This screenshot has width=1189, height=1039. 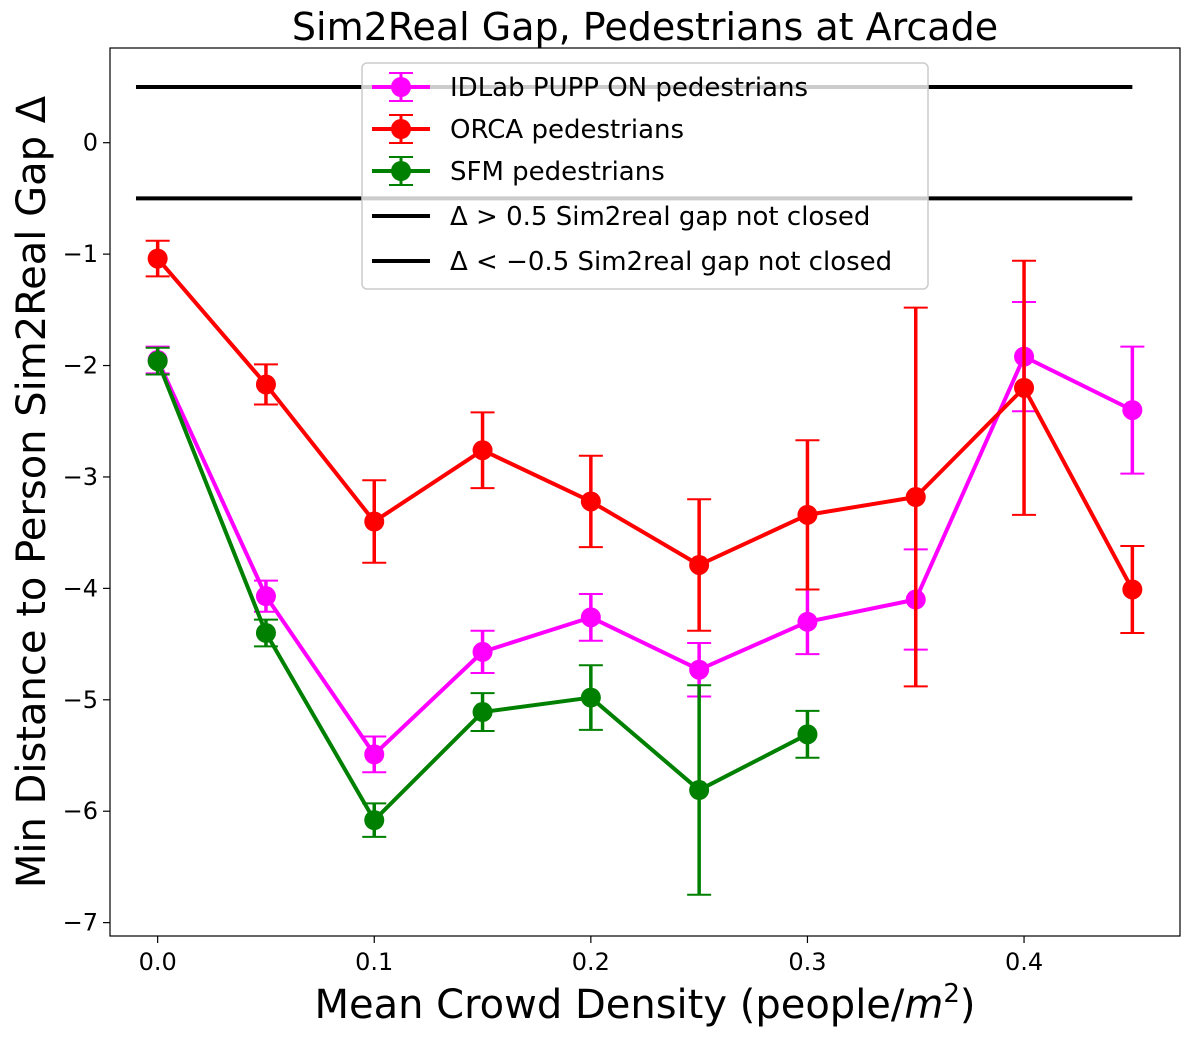 What do you see at coordinates (80, 366) in the screenshot?
I see `y-tick-label: −2` at bounding box center [80, 366].